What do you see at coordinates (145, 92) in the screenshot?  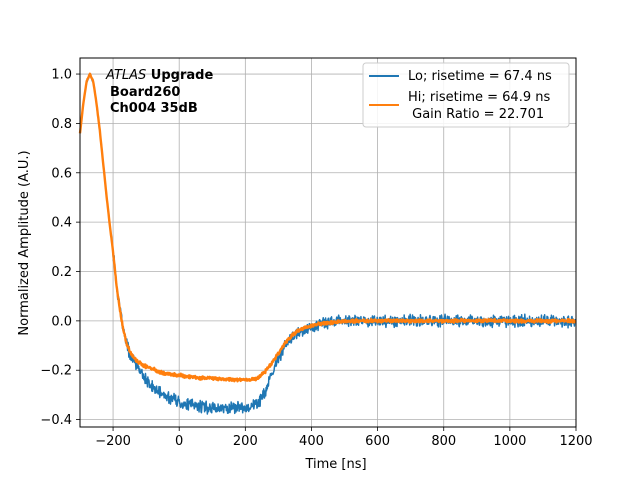 I see `annotation-line-2: Board260` at bounding box center [145, 92].